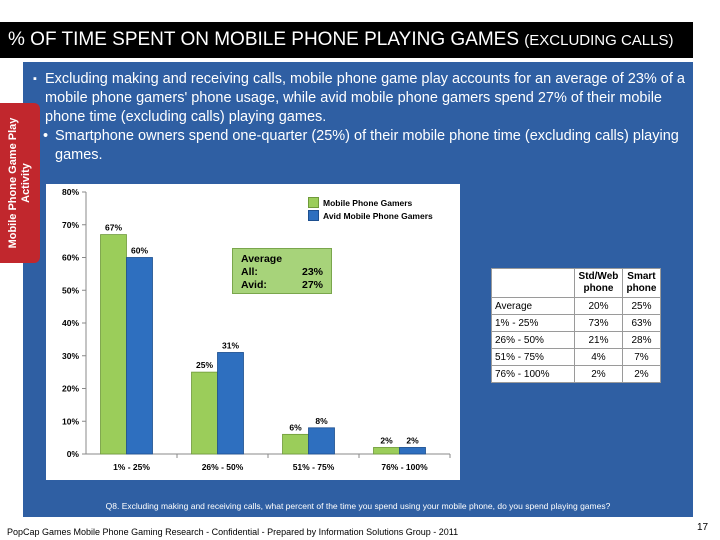 Image resolution: width=720 pixels, height=540 pixels. What do you see at coordinates (313, 202) in the screenshot?
I see `legend-swatch-green` at bounding box center [313, 202].